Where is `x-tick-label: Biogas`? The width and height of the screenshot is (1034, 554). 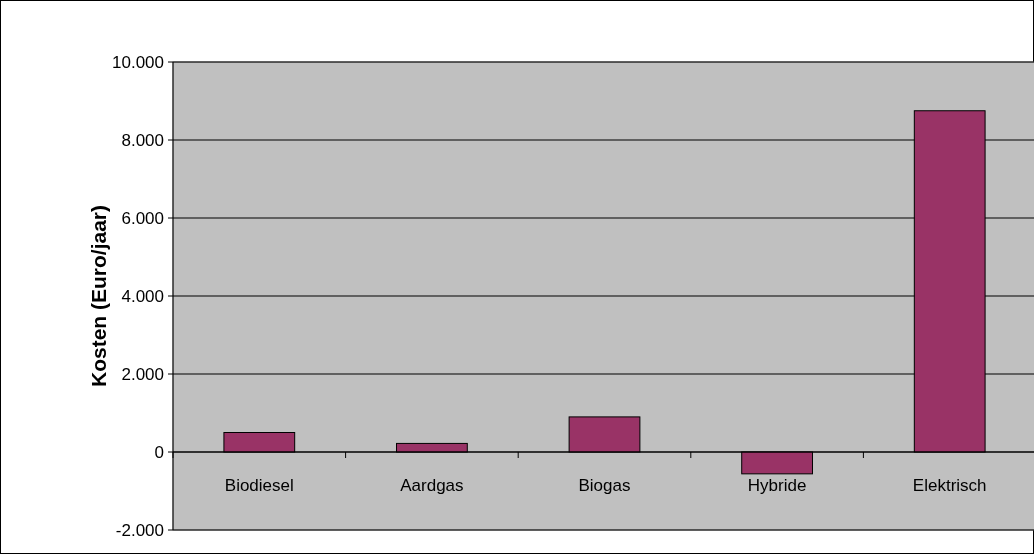
x-tick-label: Biogas is located at coordinates (604, 485).